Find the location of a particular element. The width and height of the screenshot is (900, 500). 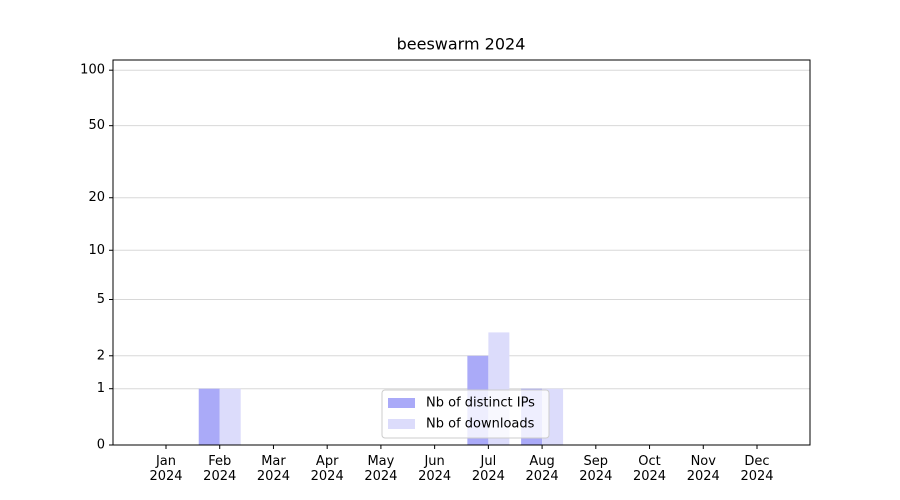

x-tick-label: May 2024 is located at coordinates (380, 469).